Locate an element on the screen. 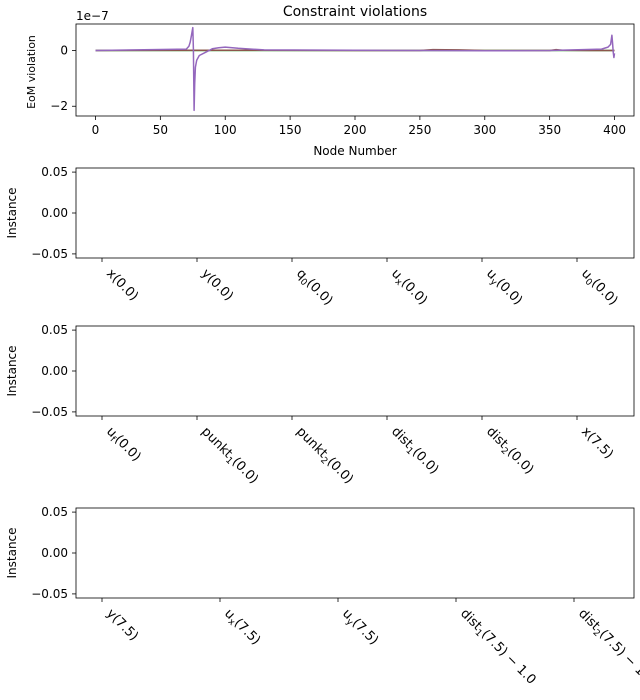  y-tick-label: −2 is located at coordinates (59, 106).